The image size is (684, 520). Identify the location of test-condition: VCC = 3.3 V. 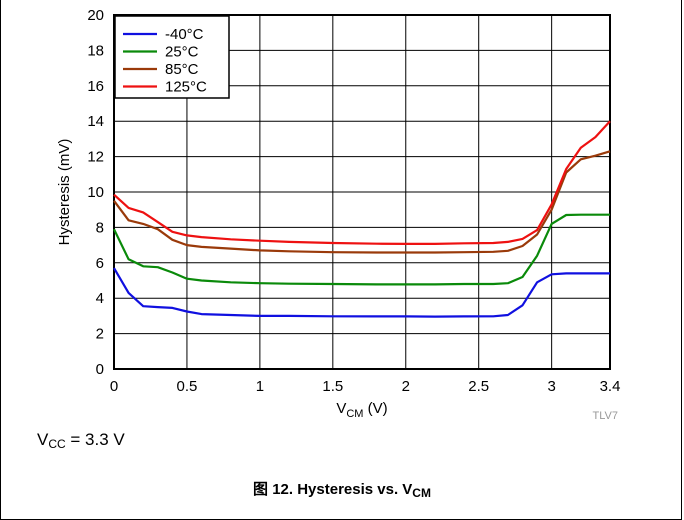
(81, 440).